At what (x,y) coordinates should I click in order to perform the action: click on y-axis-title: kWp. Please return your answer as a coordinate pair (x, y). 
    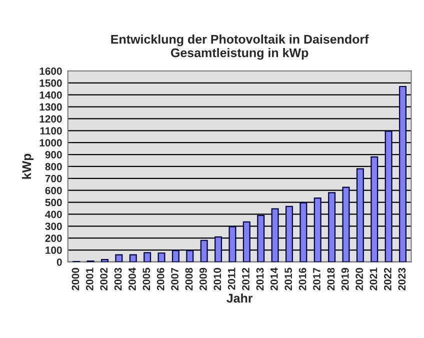
    Looking at the image, I should click on (28, 166).